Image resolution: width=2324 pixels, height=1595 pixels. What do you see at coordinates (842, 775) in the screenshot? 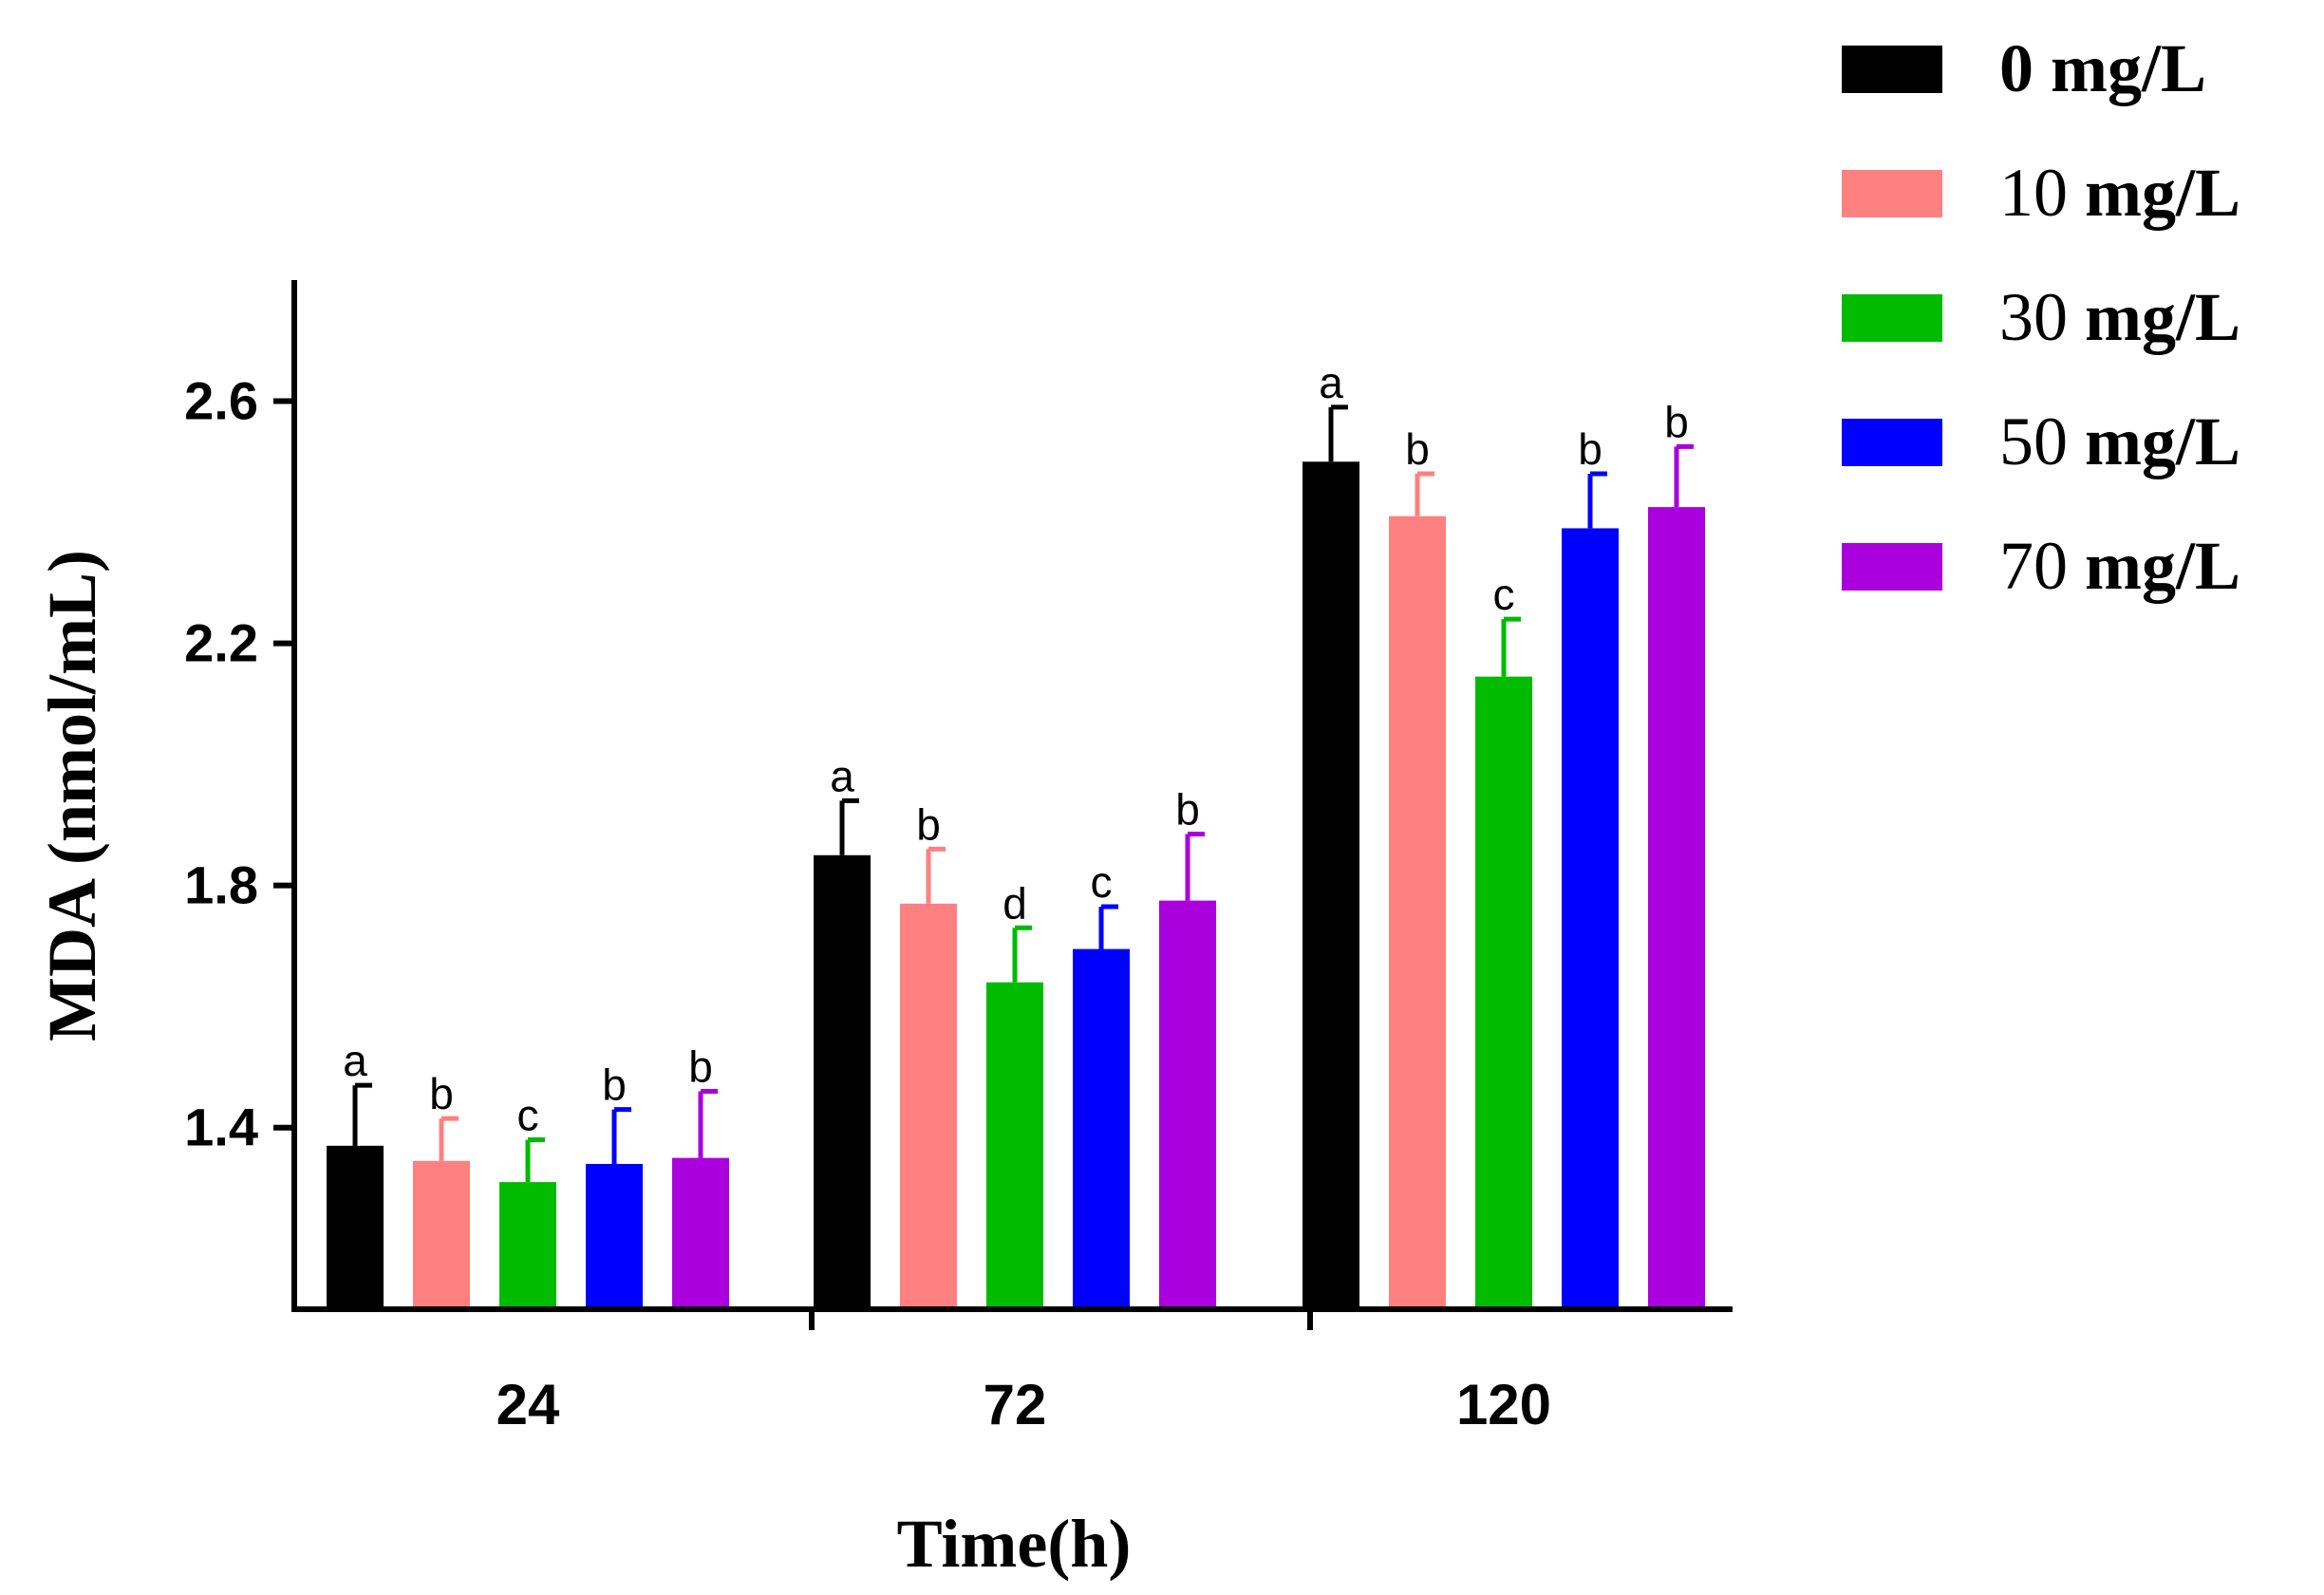
I see `sig-label-0mgL-72h: a` at bounding box center [842, 775].